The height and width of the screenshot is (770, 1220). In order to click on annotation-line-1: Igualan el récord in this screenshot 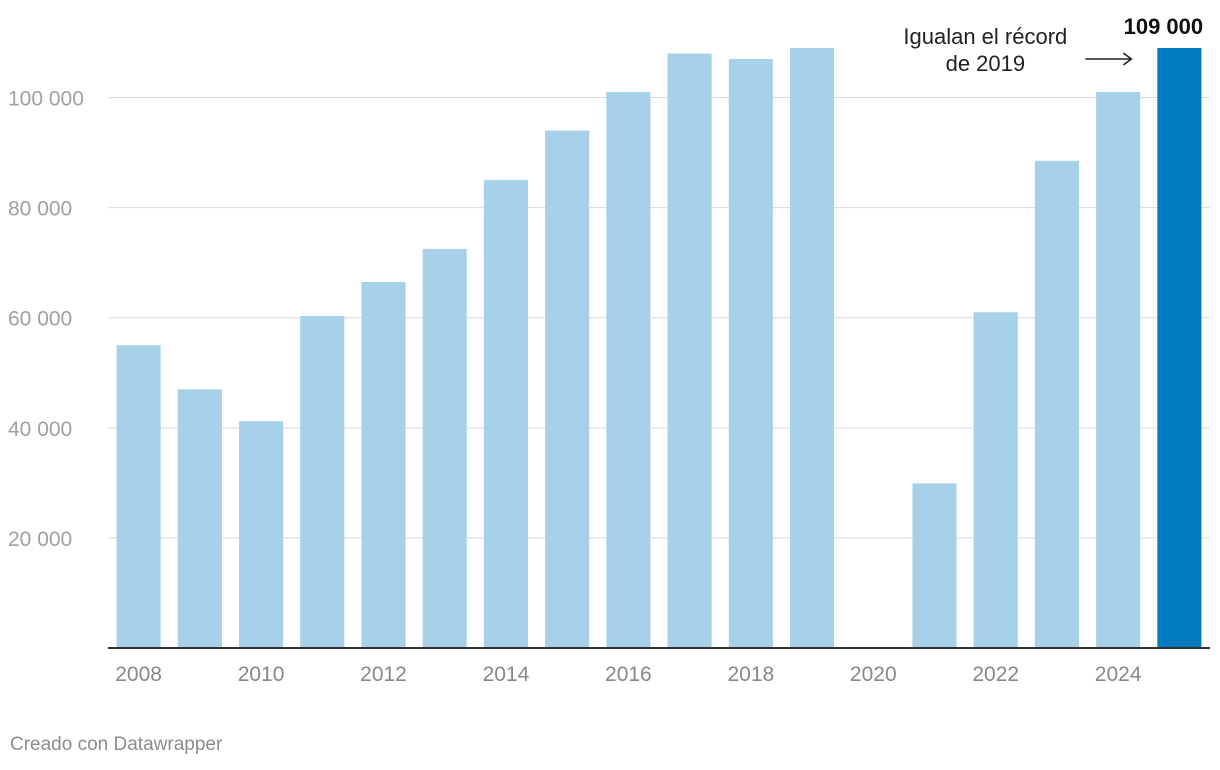, I will do `click(985, 36)`.